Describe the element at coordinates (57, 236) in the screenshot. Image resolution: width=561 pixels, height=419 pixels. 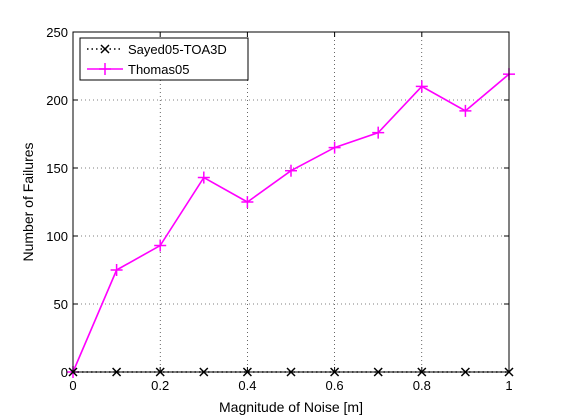
I see `y-tick-label: 100` at that location.